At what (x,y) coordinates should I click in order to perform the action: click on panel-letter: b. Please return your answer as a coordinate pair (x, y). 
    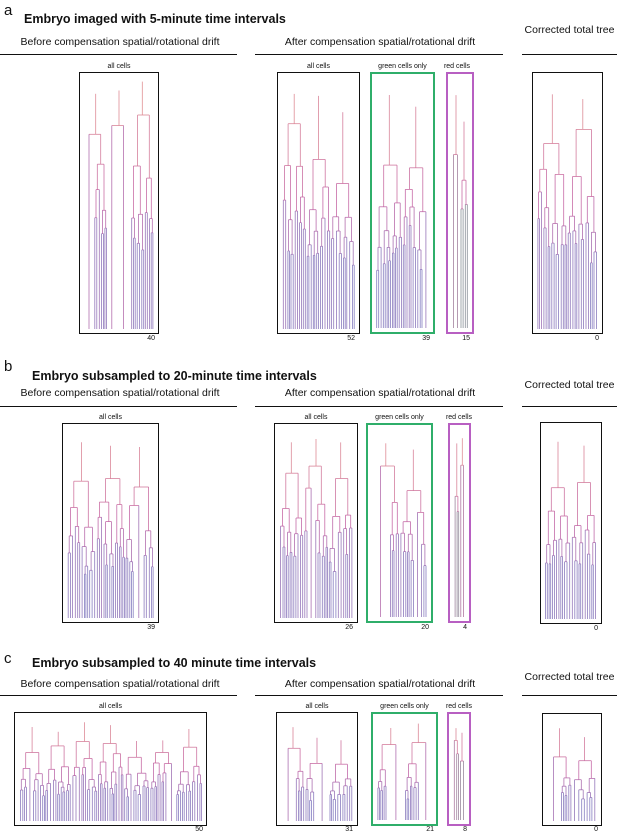
    Looking at the image, I should click on (8, 366).